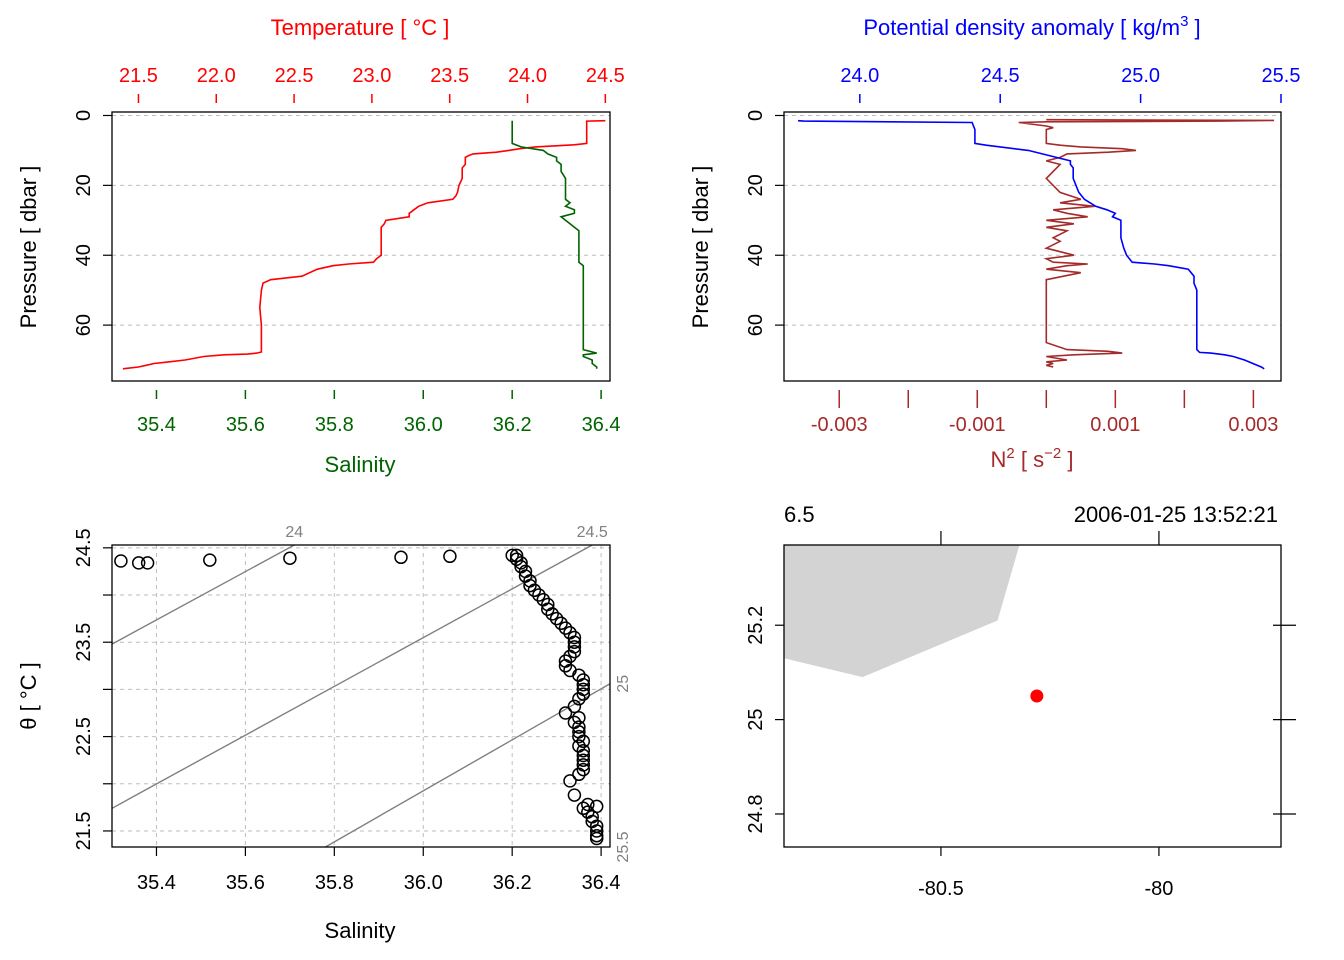  Describe the element at coordinates (839, 425) in the screenshot. I see `p2-bottom-tick-label: -0.003` at that location.